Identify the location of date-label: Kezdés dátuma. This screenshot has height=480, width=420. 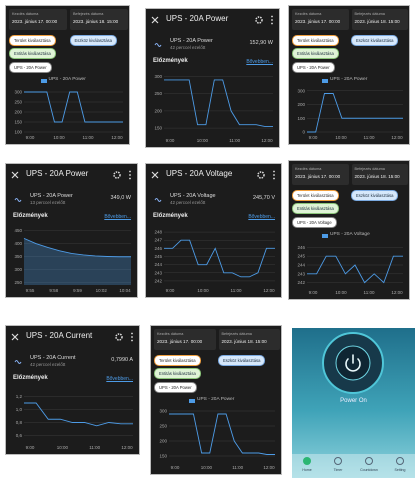
(25, 14).